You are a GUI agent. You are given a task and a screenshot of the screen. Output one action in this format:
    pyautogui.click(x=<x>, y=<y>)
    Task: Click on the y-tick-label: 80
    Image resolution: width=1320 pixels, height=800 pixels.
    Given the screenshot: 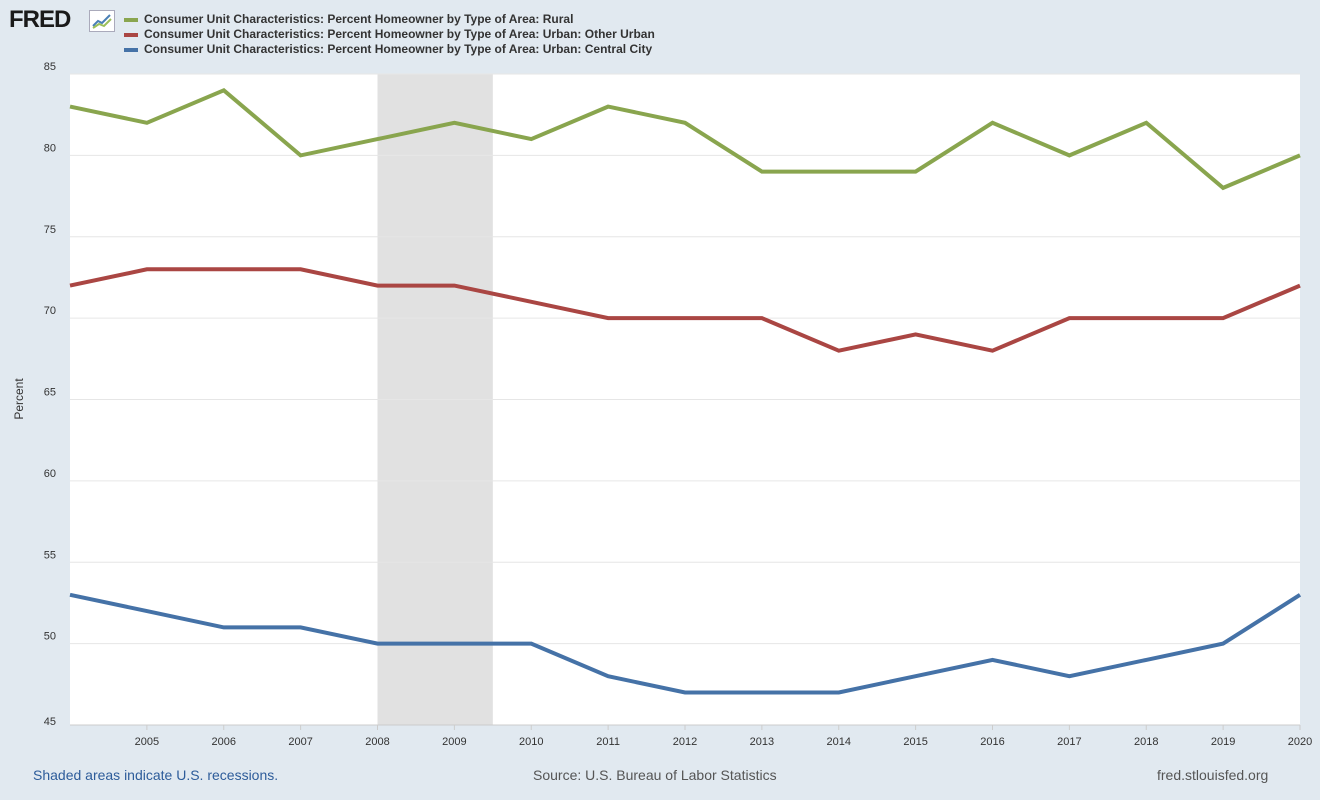 What is the action you would take?
    pyautogui.click(x=50, y=148)
    